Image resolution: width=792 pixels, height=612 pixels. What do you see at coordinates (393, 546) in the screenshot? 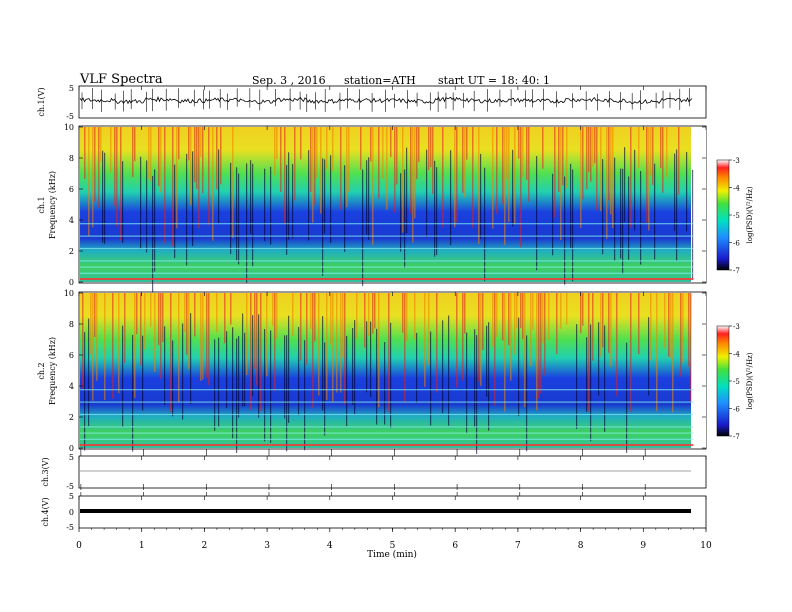
I see `x-tick-label: 5` at bounding box center [393, 546].